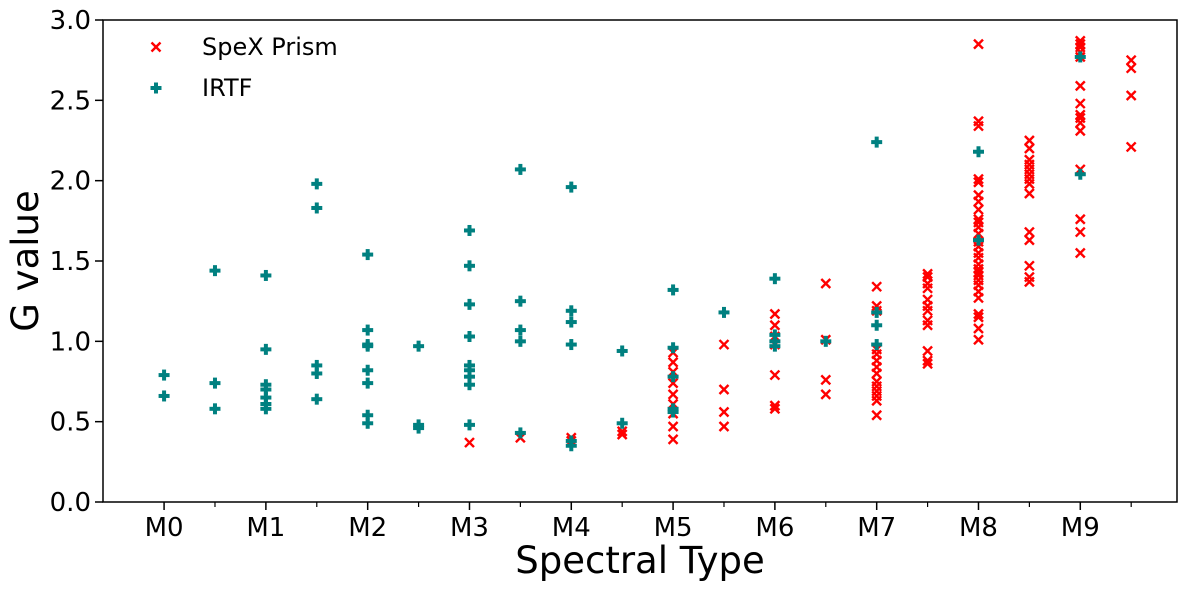  I want to click on y-tick-label: 0.0, so click(70, 503).